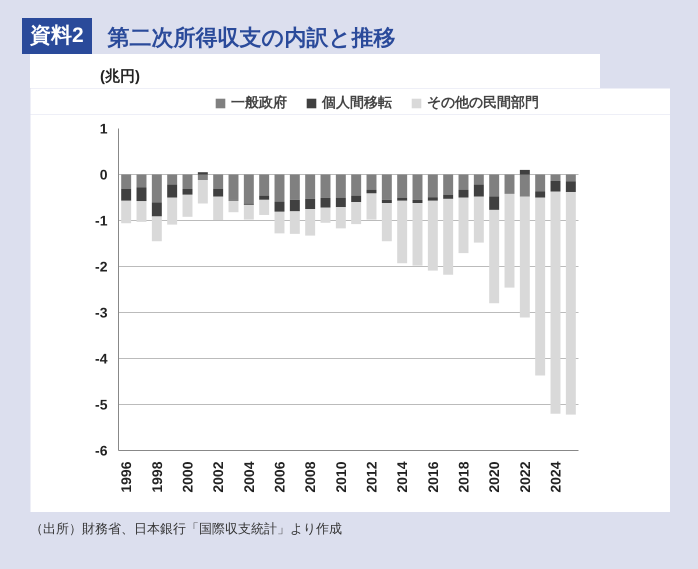  Describe the element at coordinates (101, 358) in the screenshot. I see `y-tick-label: -4` at that location.